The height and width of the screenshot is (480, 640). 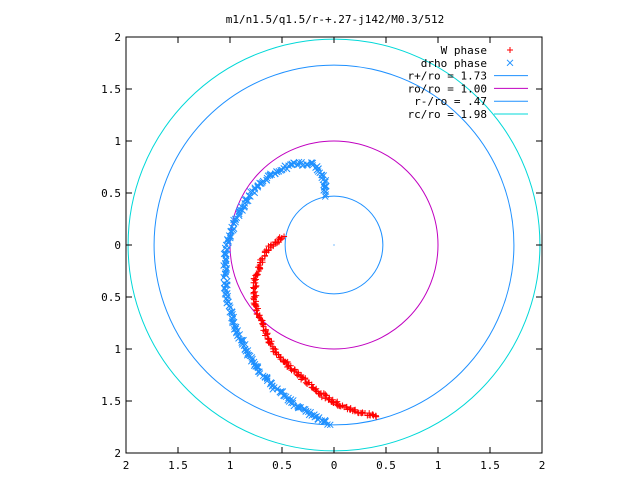 I want to click on legend-label: r+/ro = 1.73, so click(x=447, y=76).